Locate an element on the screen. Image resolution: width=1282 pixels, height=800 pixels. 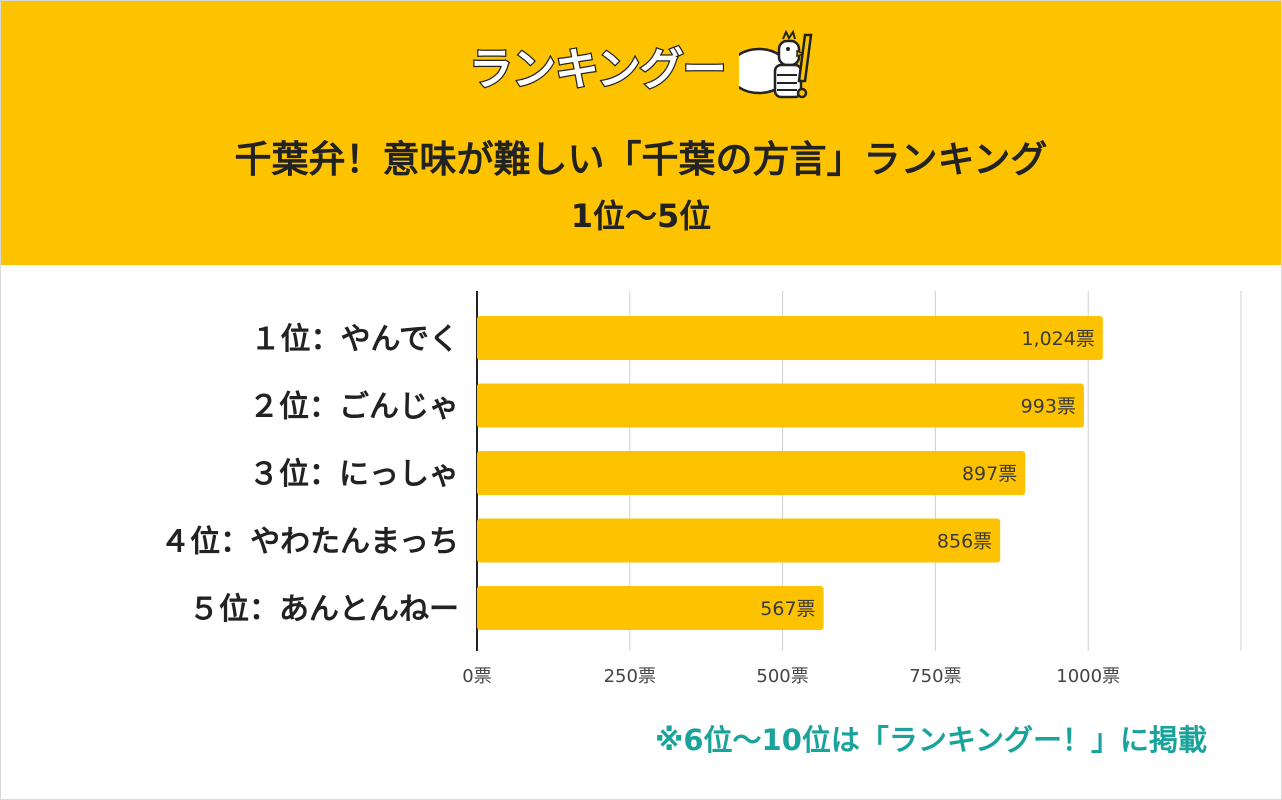
x-tick-label: 0票 is located at coordinates (476, 676).